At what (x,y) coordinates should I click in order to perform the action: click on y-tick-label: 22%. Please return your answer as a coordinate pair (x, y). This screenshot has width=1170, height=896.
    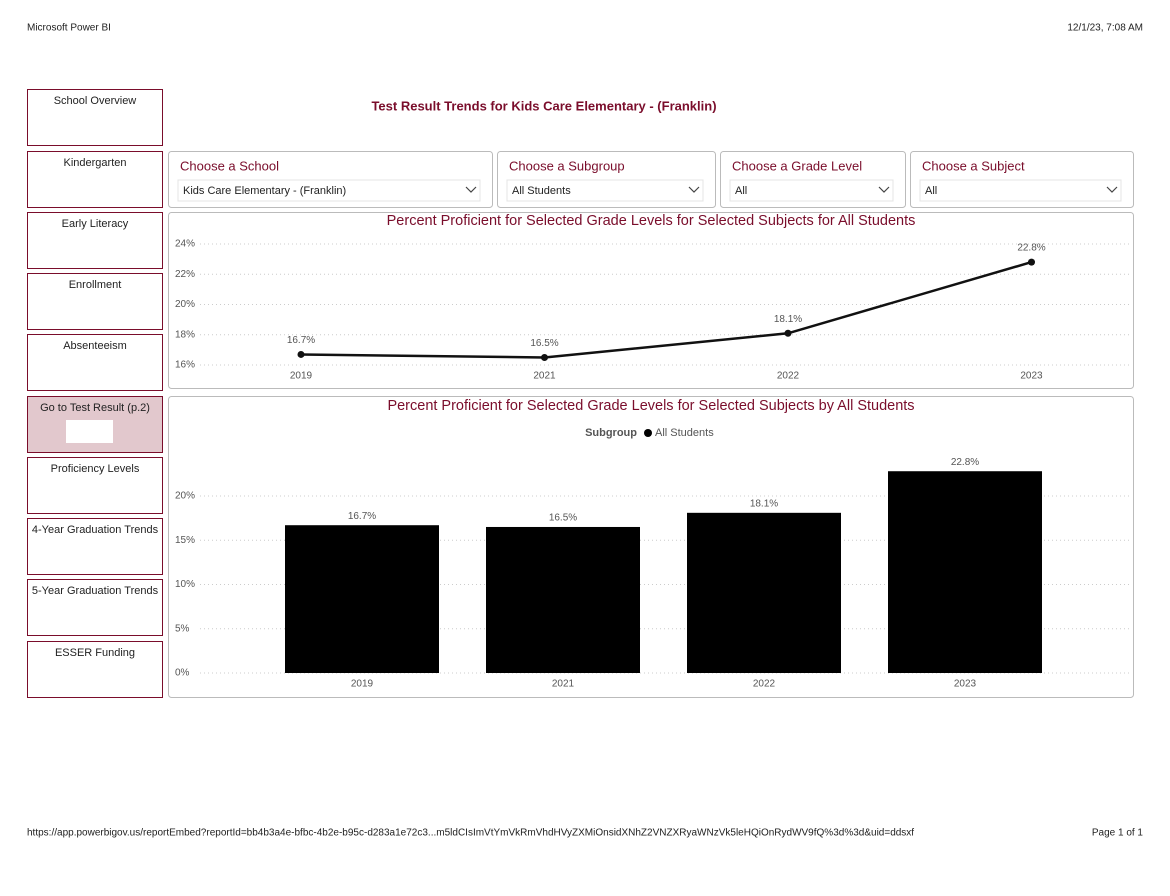
    Looking at the image, I should click on (185, 274).